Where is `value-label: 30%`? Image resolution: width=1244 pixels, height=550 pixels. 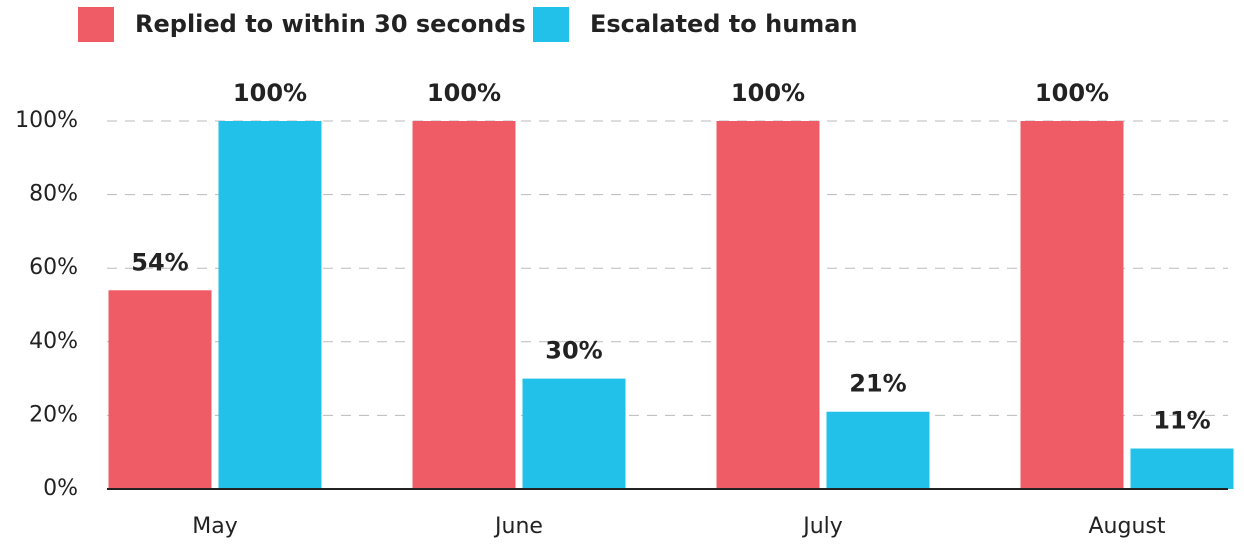 value-label: 30% is located at coordinates (573, 351).